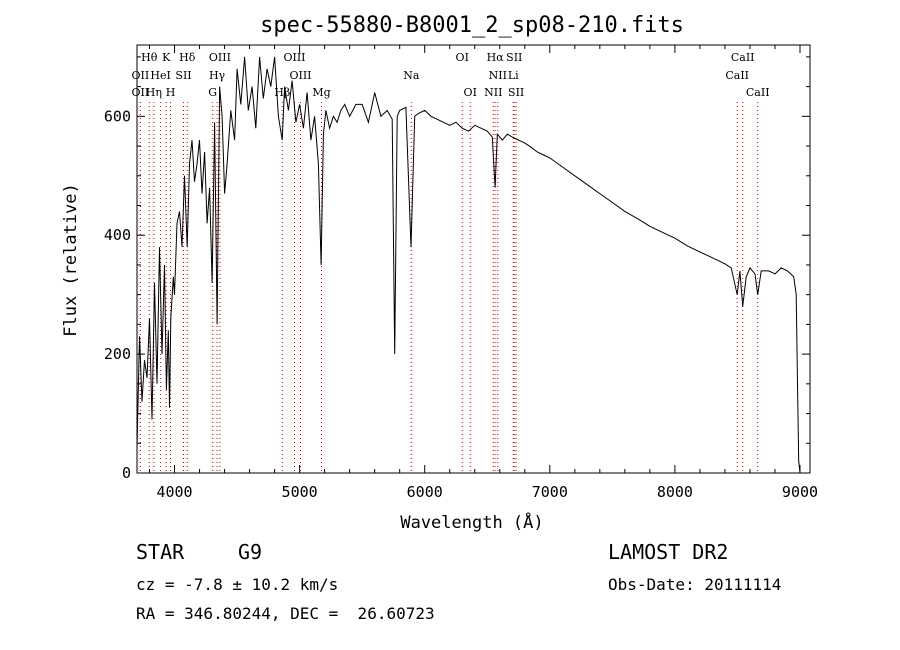 The image size is (900, 650). What do you see at coordinates (550, 492) in the screenshot?
I see `x-tick-label: 7000` at bounding box center [550, 492].